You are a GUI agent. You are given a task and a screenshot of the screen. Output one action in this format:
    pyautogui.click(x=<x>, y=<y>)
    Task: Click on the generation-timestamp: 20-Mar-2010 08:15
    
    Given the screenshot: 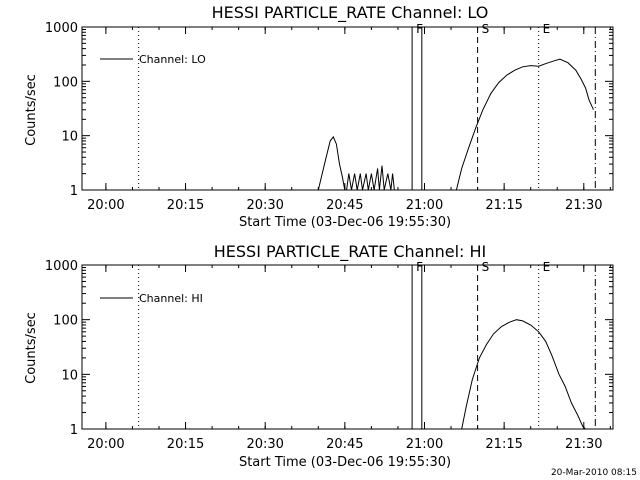 What is the action you would take?
    pyautogui.click(x=594, y=473)
    